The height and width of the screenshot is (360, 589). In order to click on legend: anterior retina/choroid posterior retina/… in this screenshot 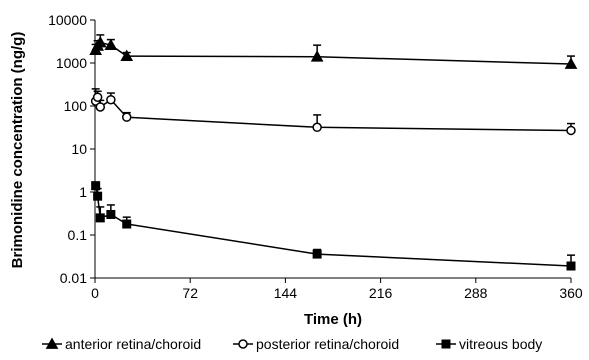, I will do `click(292, 344)`.